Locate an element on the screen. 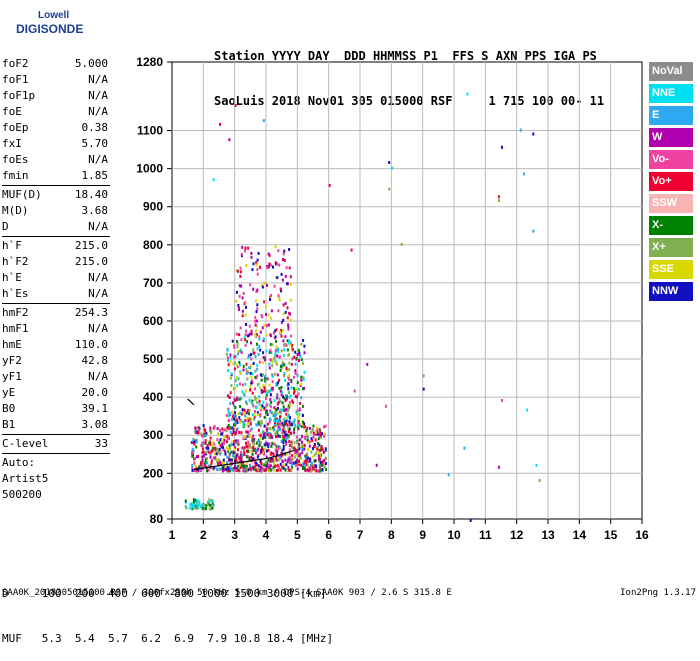 The width and height of the screenshot is (700, 661). trace-line is located at coordinates (244, 460).